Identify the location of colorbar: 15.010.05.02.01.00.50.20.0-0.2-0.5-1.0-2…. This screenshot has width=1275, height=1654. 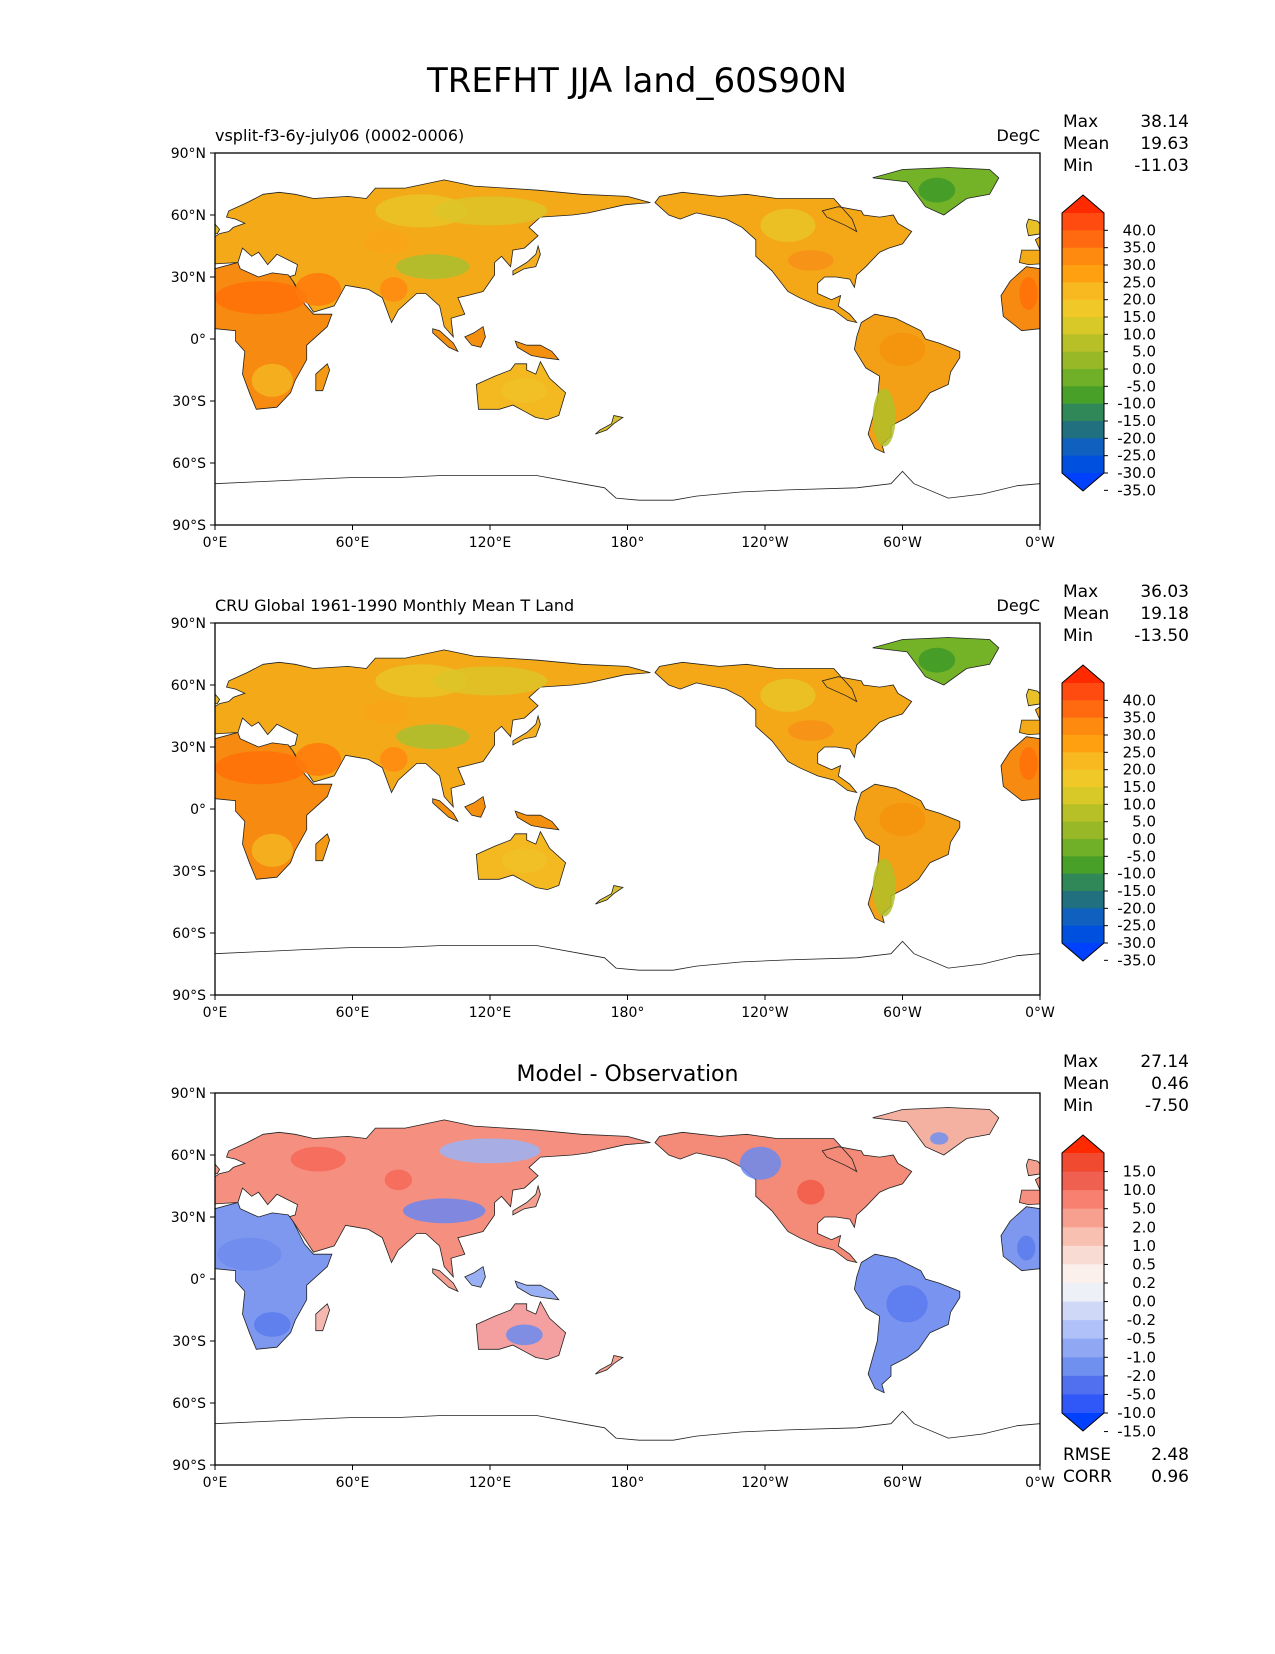
(1108, 1287).